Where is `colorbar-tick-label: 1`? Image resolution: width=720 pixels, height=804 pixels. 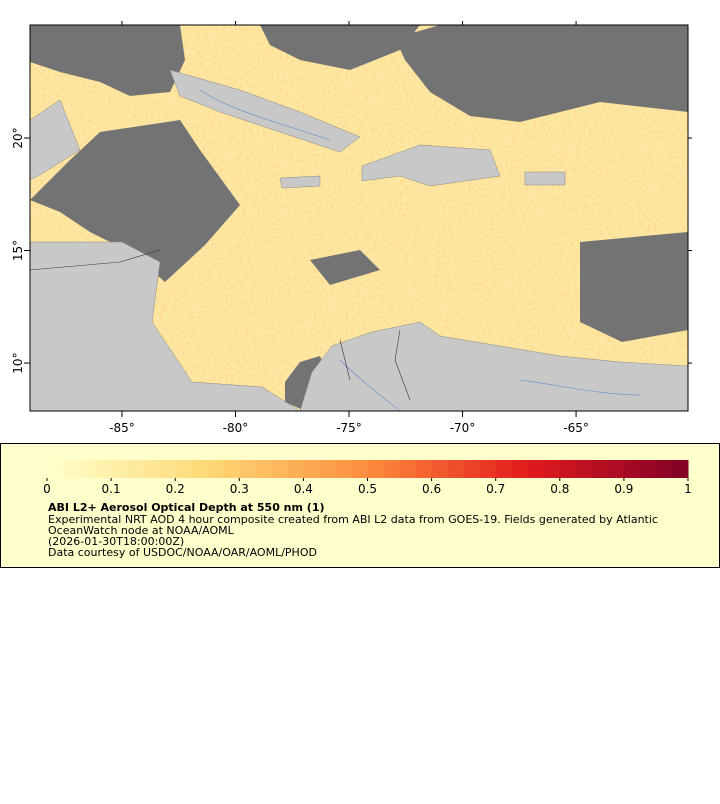 colorbar-tick-label: 1 is located at coordinates (688, 489).